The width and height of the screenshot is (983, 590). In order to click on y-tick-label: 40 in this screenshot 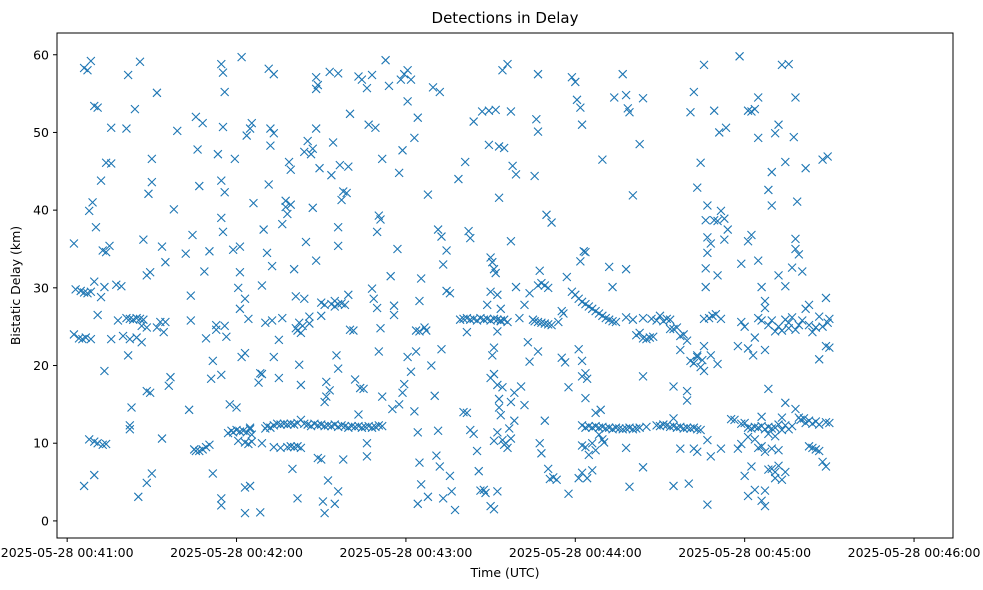, I will do `click(41, 210)`.